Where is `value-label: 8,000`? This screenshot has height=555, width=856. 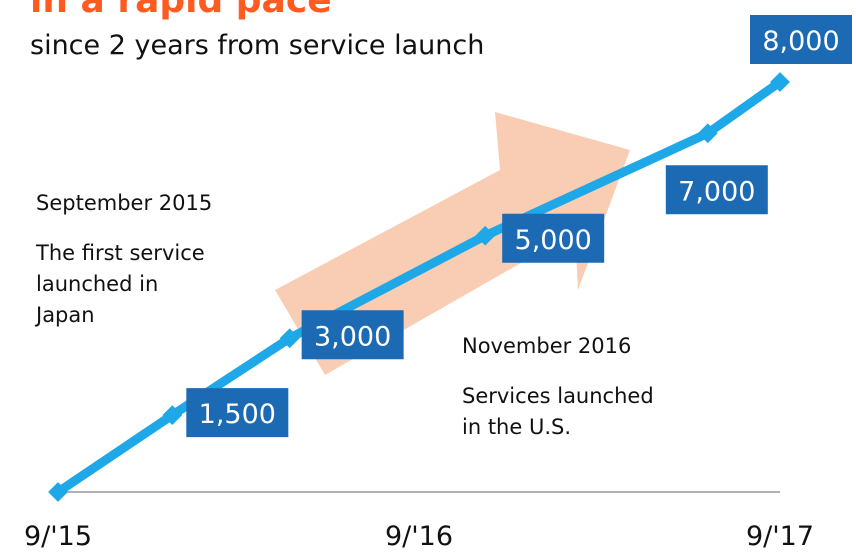 value-label: 8,000 is located at coordinates (800, 41).